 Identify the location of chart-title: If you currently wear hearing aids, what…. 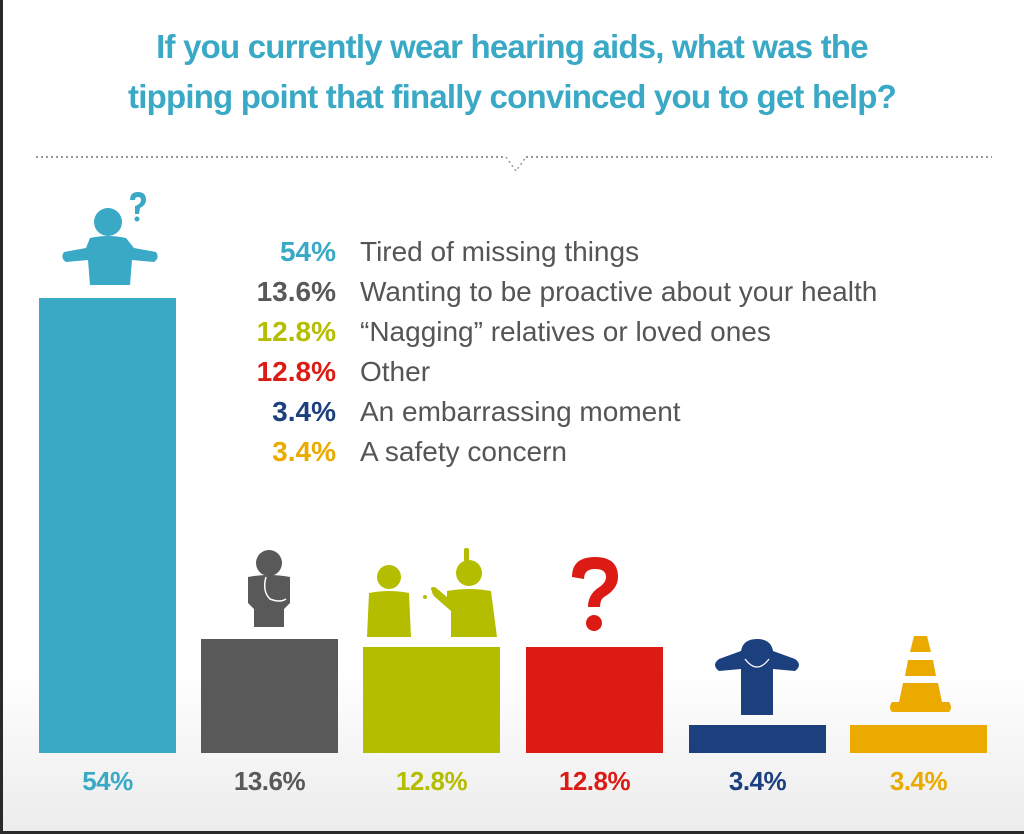
(512, 72).